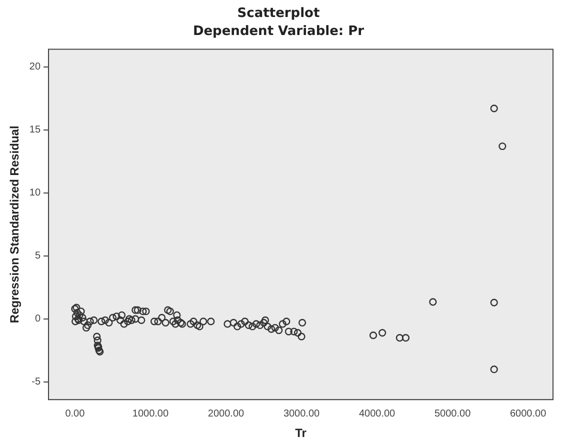 This screenshot has width=561, height=445. Describe the element at coordinates (150, 414) in the screenshot. I see `x-tick-label: 1000.00` at that location.